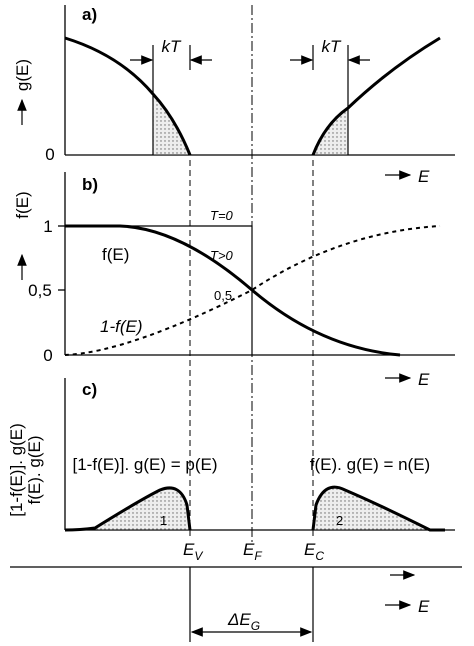 Image resolution: width=474 pixels, height=646 pixels. Describe the element at coordinates (239, 619) in the screenshot. I see `gap-main: ΔE` at that location.